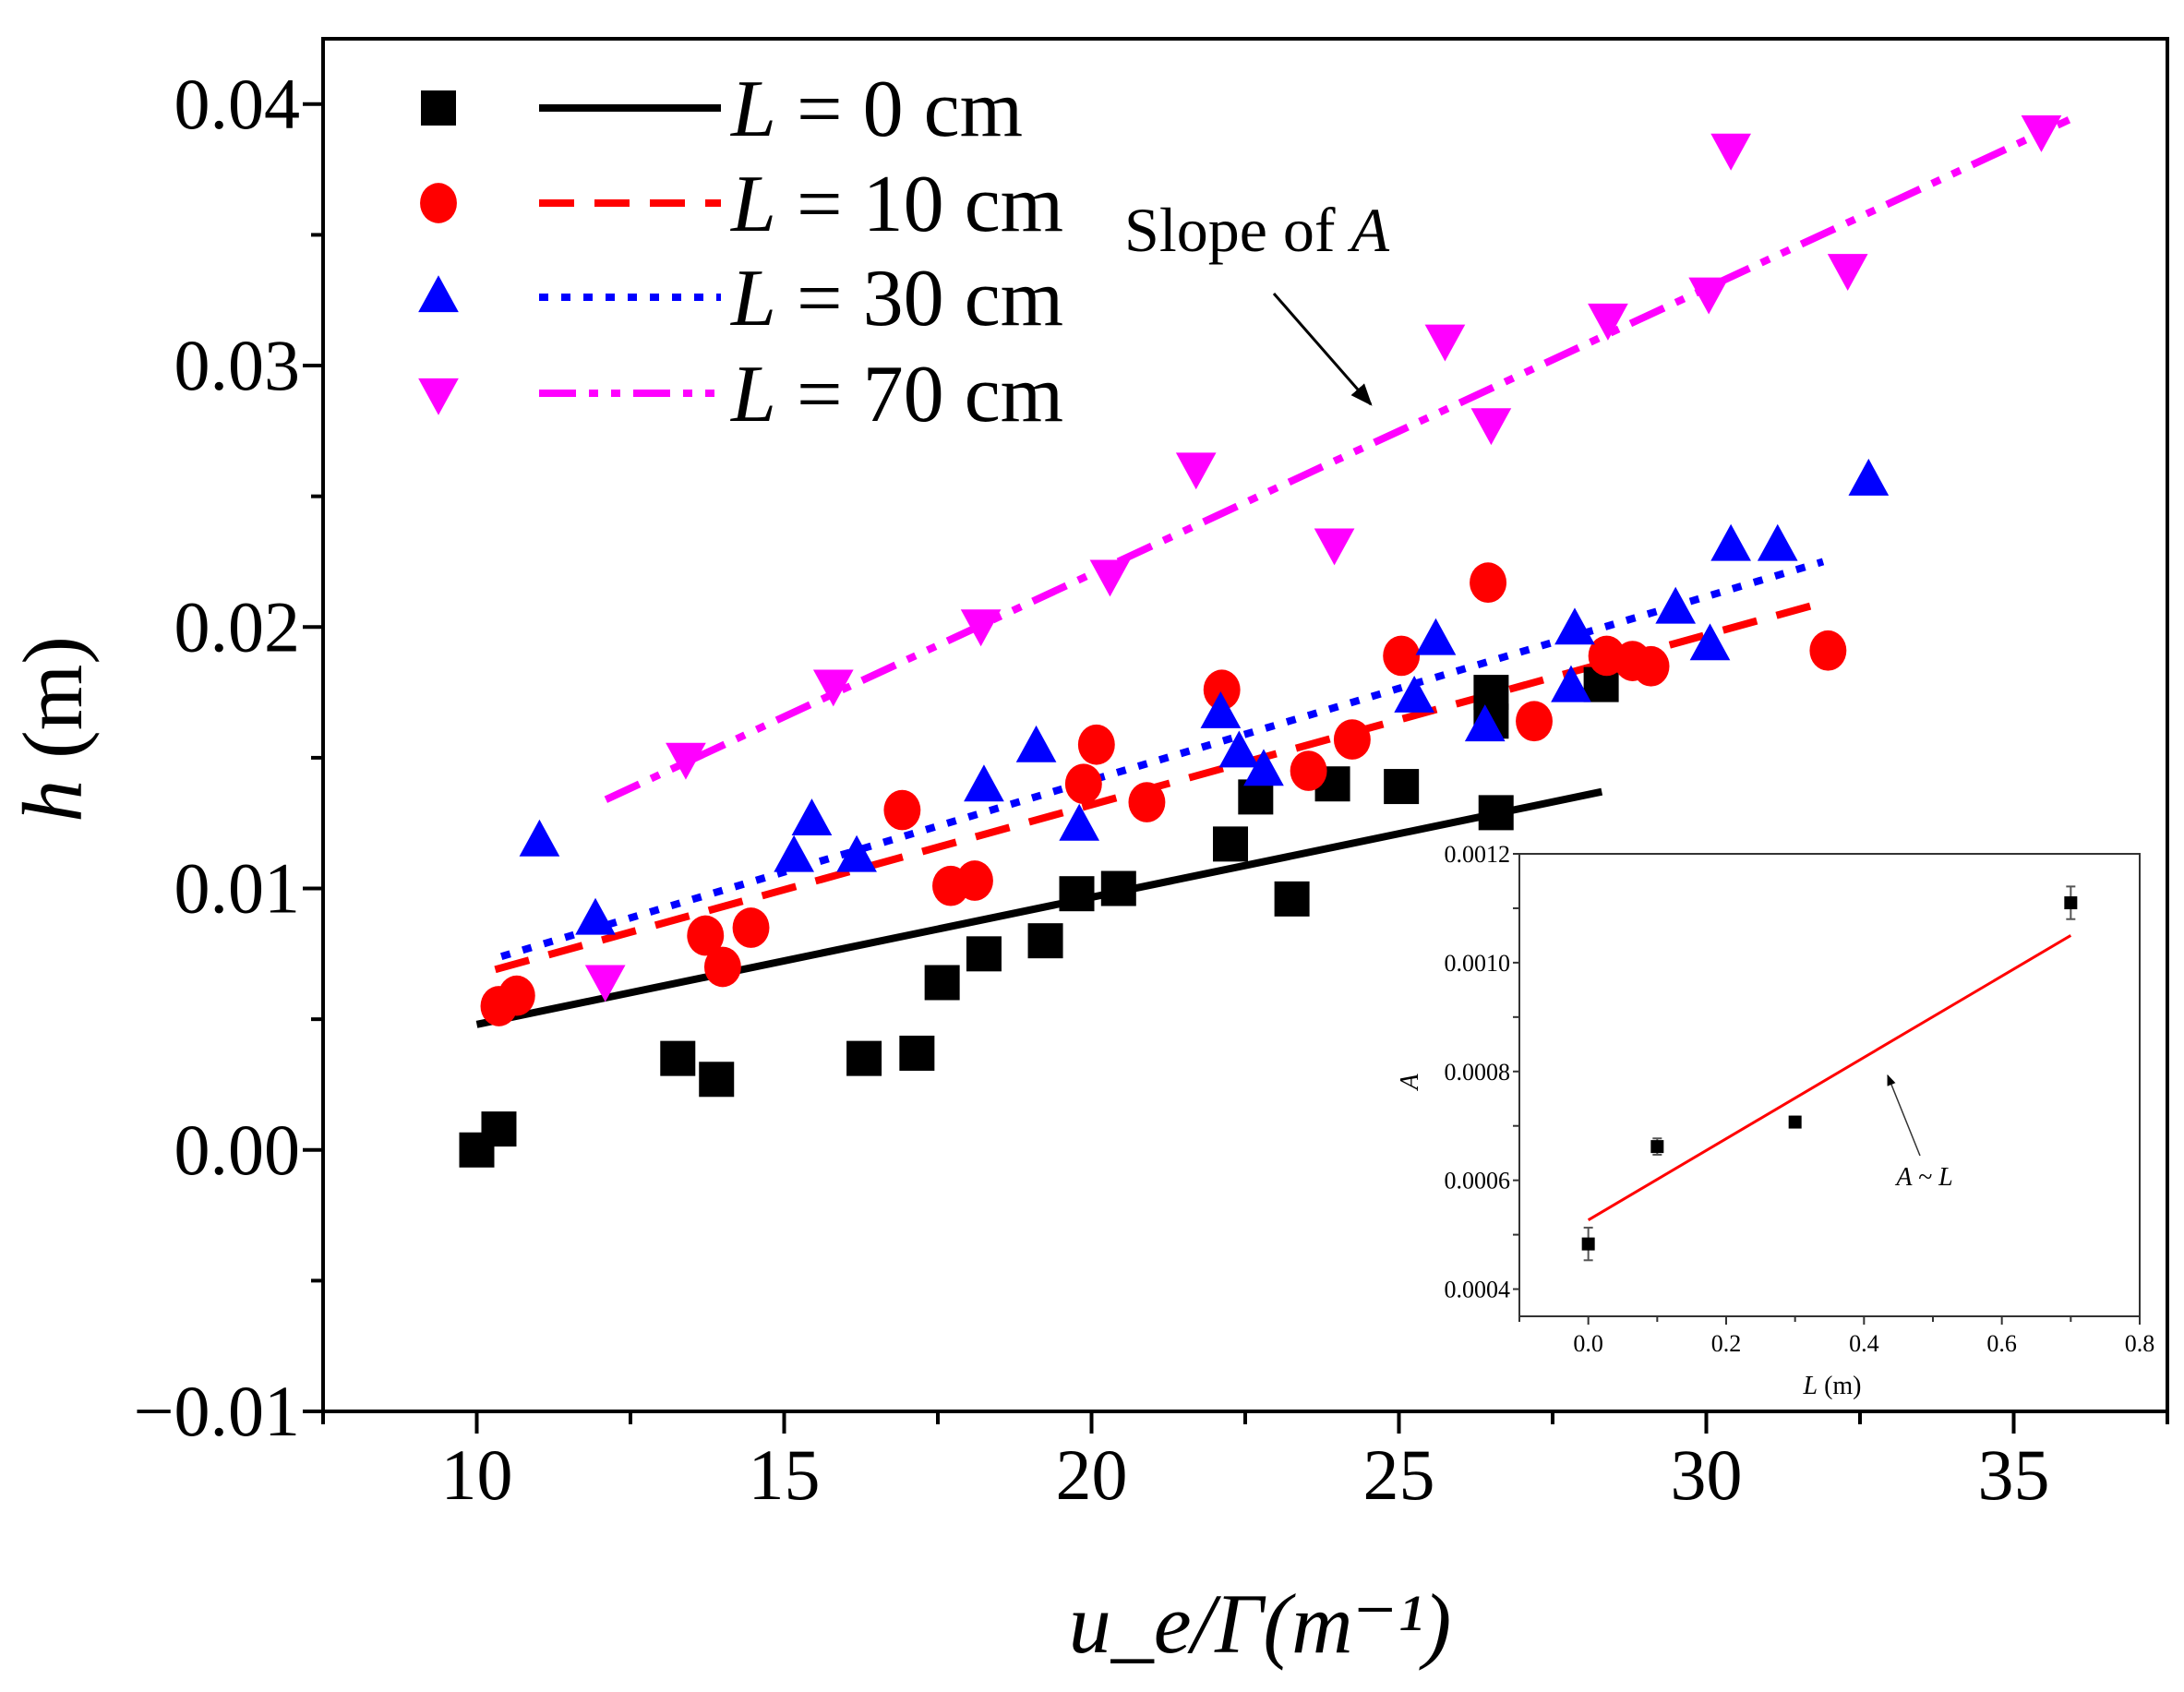  I want to click on inset-x-axis-label: L (m), so click(1831, 1386).